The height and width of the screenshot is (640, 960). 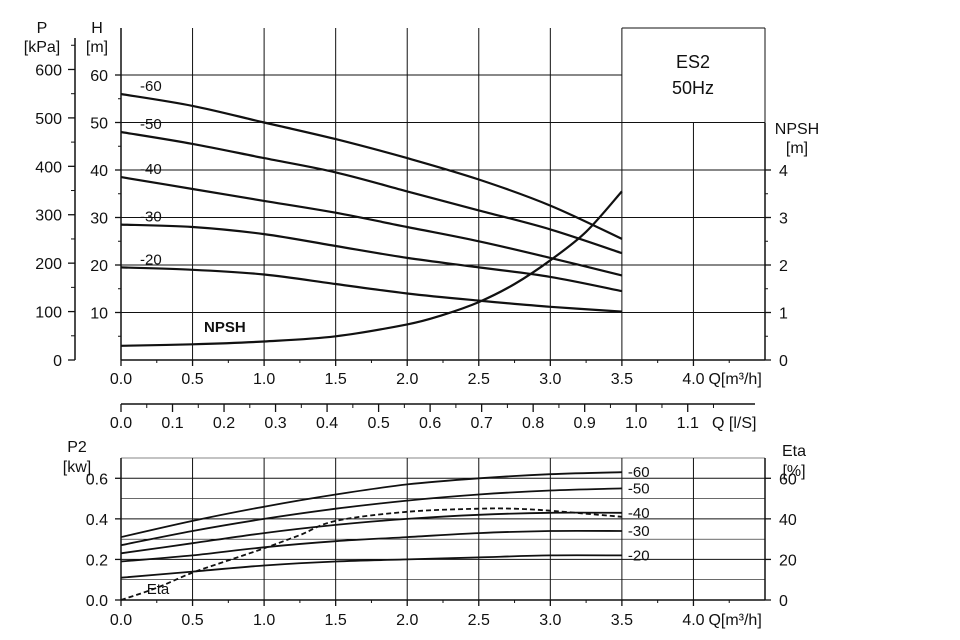 I want to click on ls-tick-label: 0.0, so click(x=121, y=423).